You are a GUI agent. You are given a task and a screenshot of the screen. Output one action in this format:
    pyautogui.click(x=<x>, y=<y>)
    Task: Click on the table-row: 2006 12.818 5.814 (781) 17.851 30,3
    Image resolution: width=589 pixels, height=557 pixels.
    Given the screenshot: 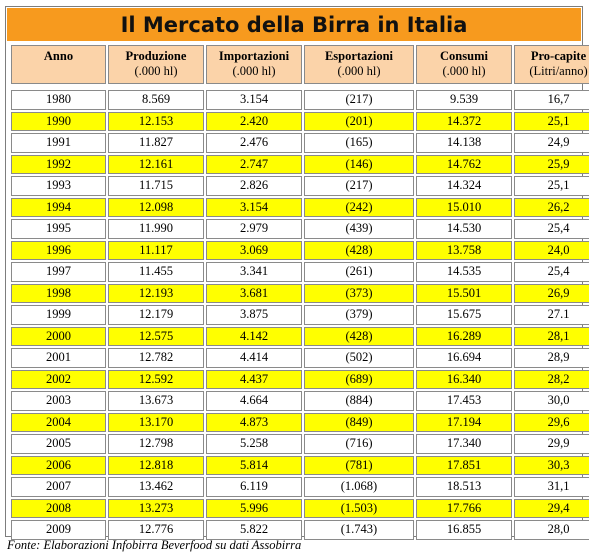 What is the action you would take?
    pyautogui.click(x=300, y=465)
    